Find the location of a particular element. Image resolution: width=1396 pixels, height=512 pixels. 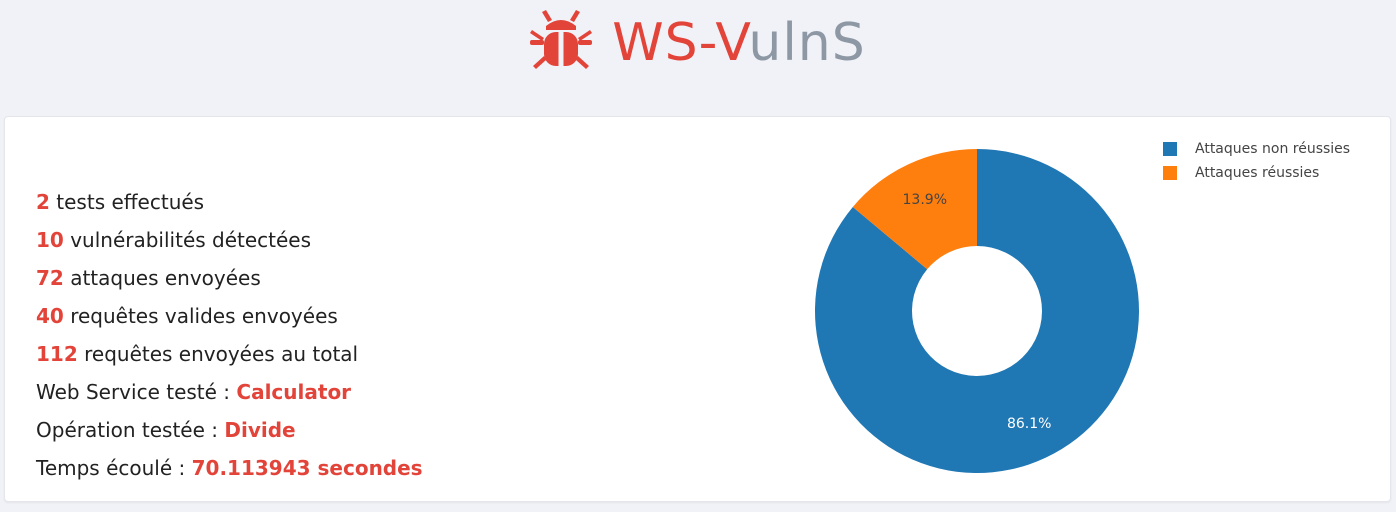

detail-value: Calculator is located at coordinates (294, 392).